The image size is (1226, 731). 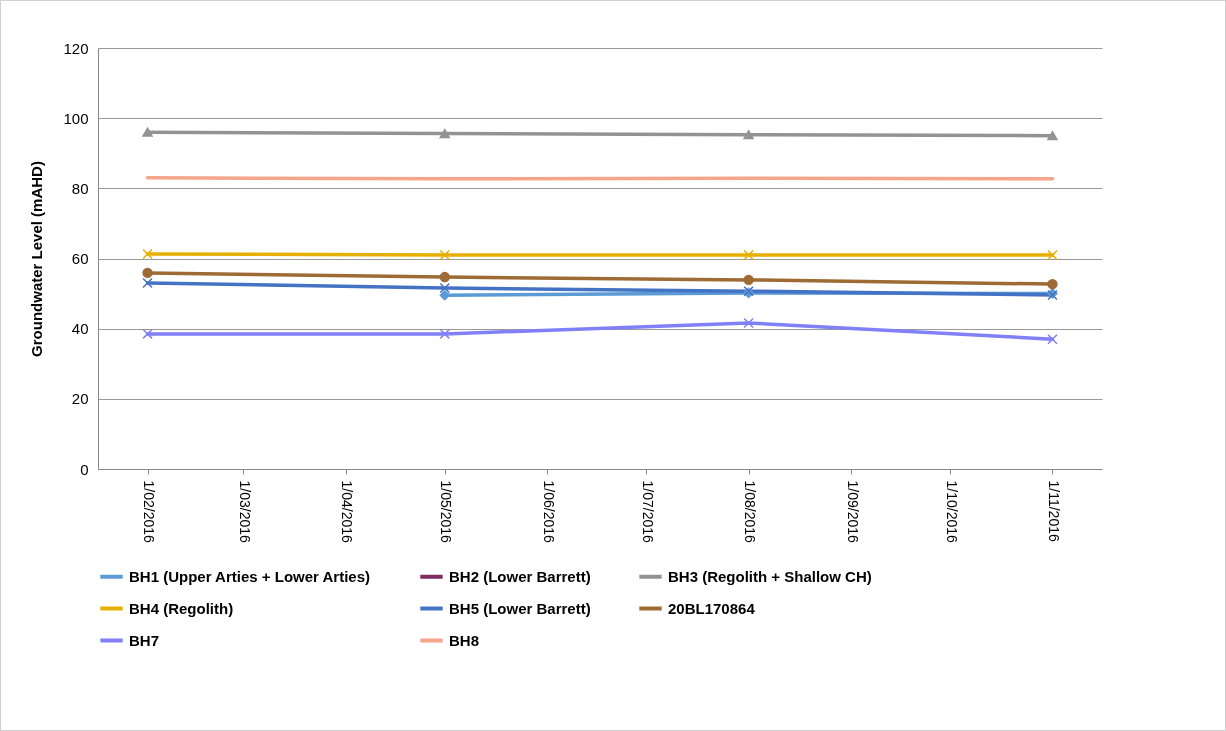 I want to click on legend-label: BH3 (Regolith + Shallow CH), so click(x=770, y=576).